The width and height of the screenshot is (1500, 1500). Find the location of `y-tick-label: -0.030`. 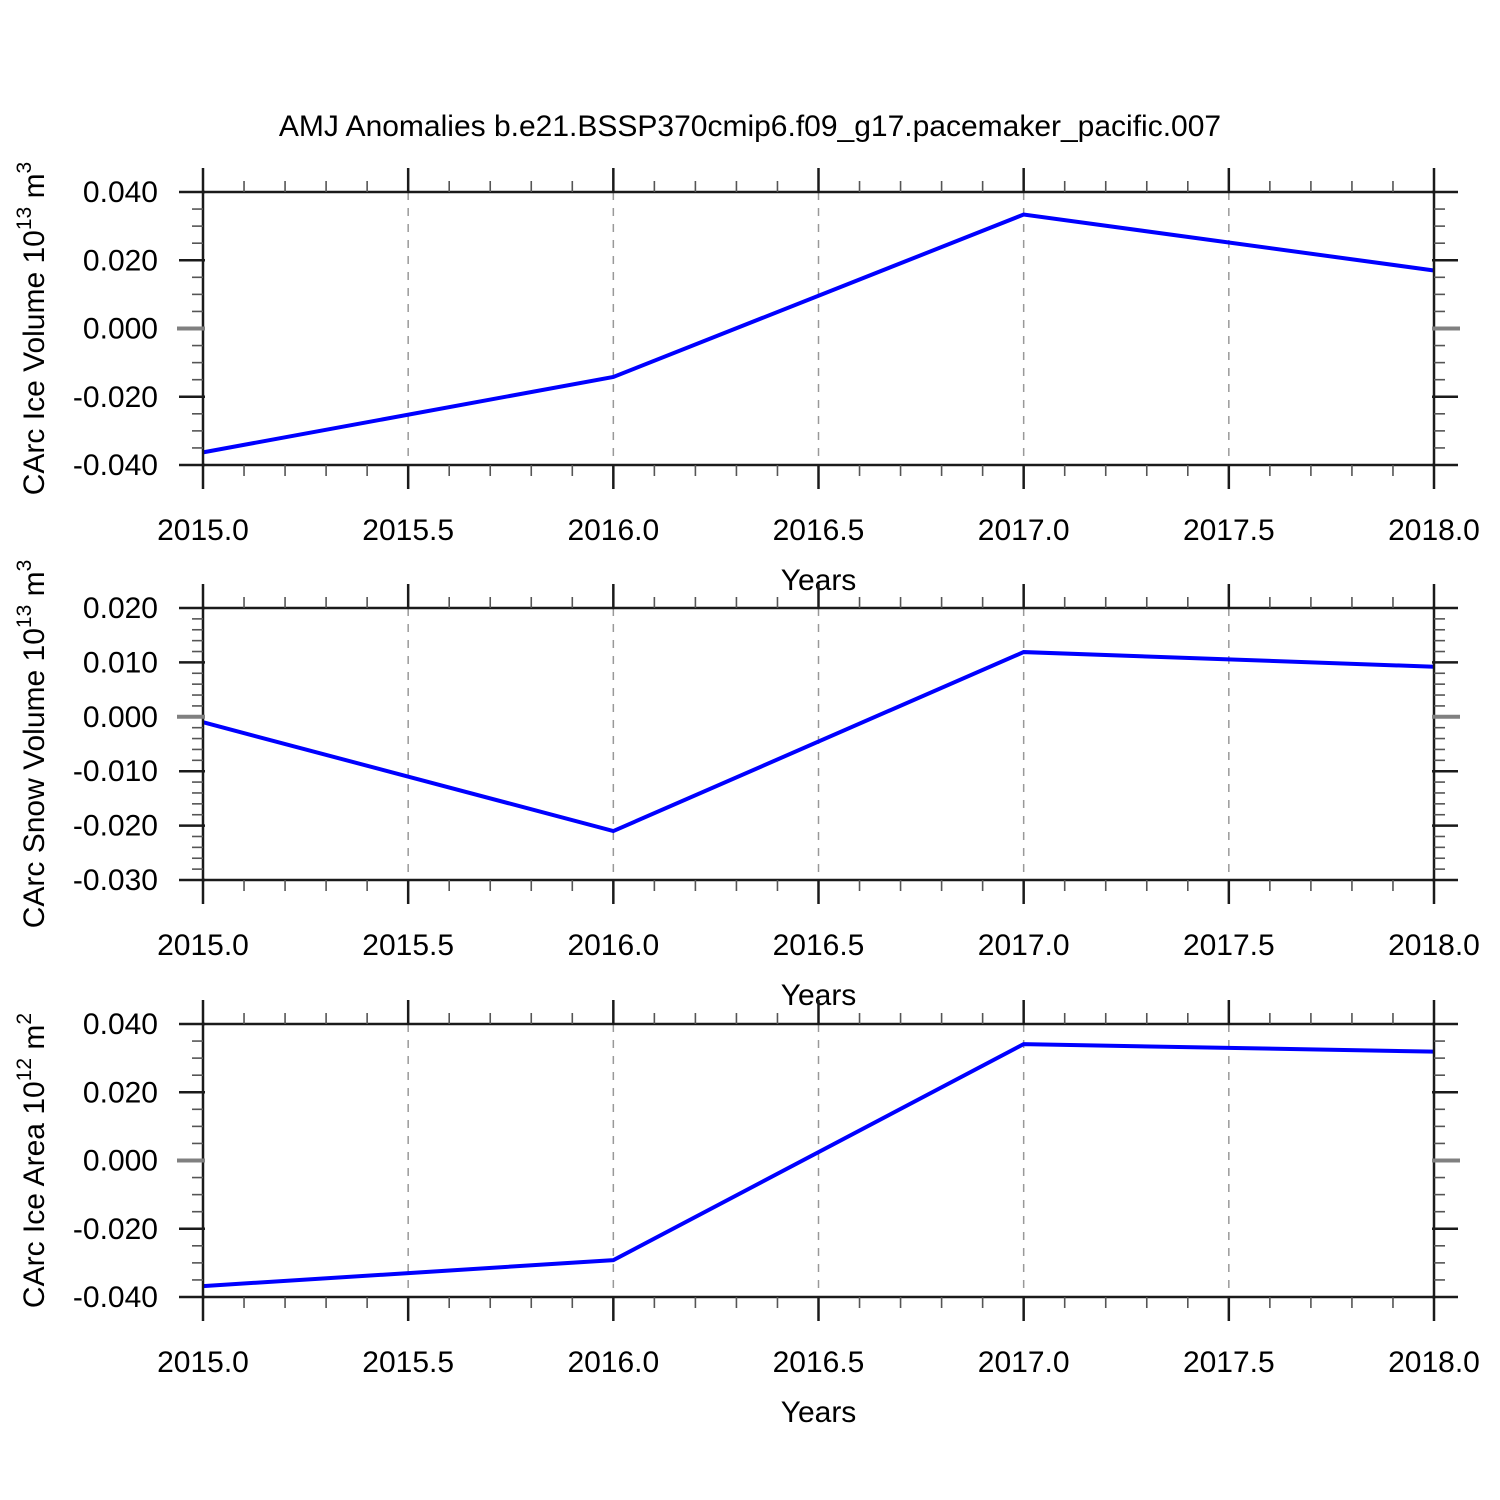

y-tick-label: -0.030 is located at coordinates (115, 880).